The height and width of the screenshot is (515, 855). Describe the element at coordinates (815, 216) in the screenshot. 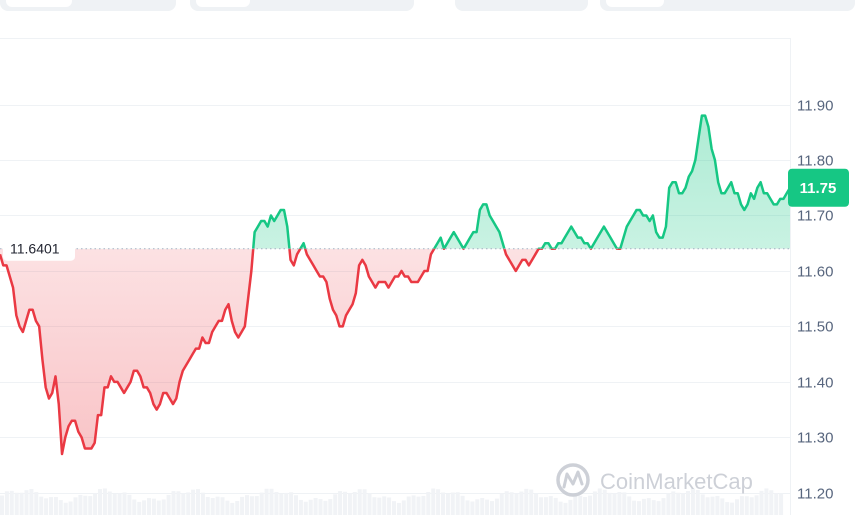

I see `y-tick-label: 11.70` at that location.